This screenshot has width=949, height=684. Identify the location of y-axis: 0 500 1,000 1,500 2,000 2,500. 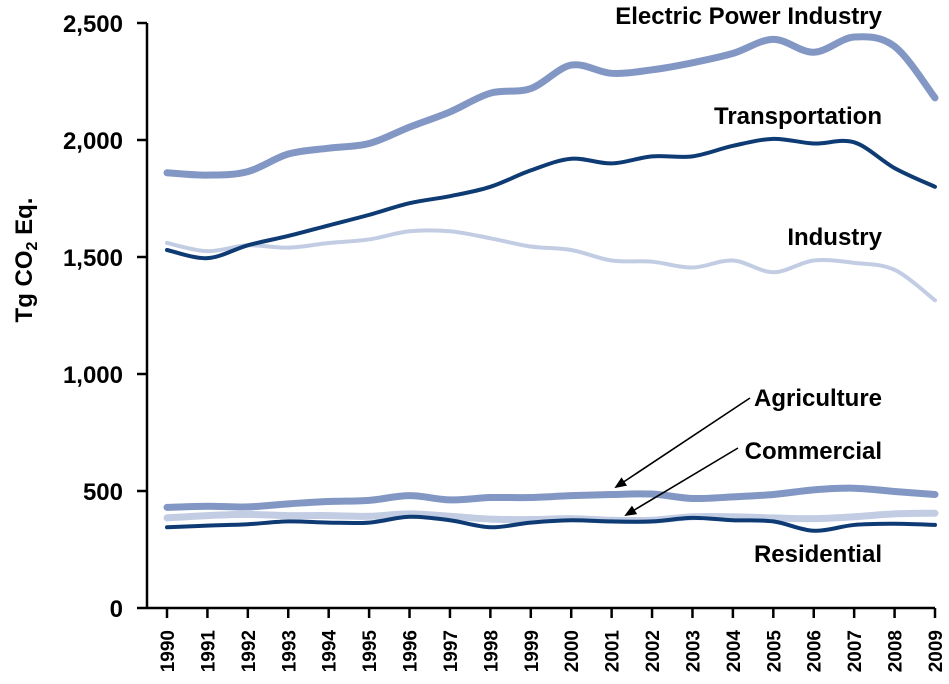
(106, 317).